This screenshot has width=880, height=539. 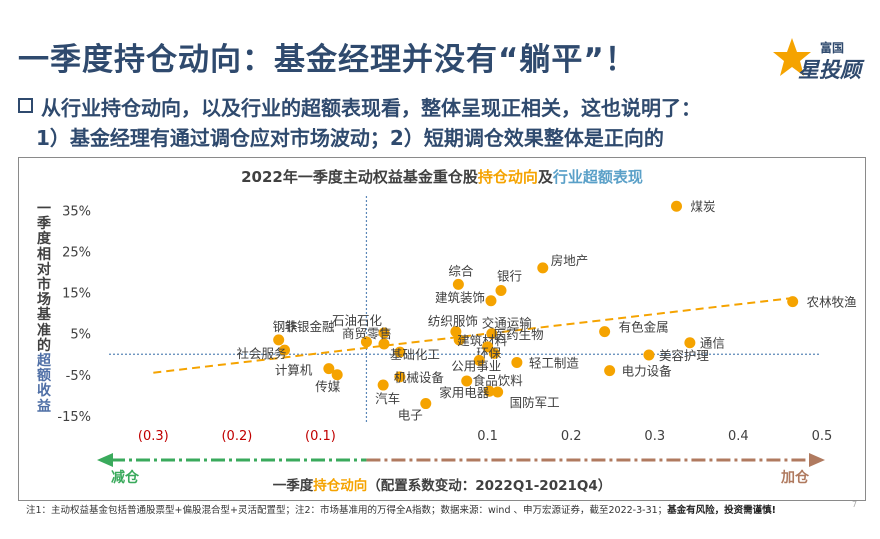 I want to click on data-point-label: 银行, so click(x=509, y=276).